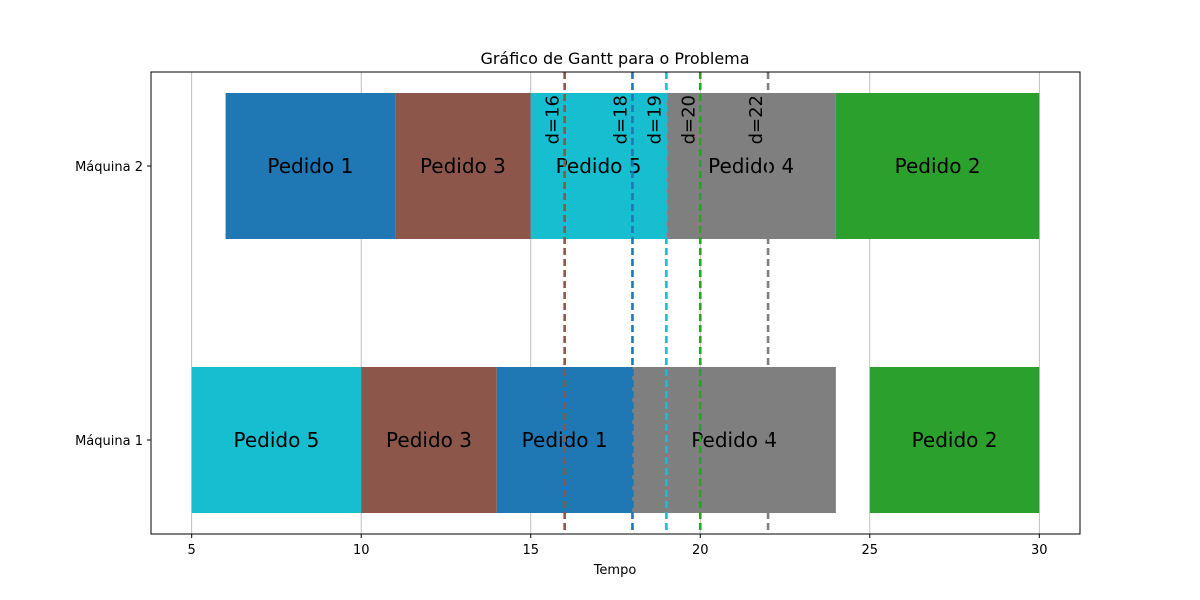 This screenshot has width=1200, height=600. What do you see at coordinates (656, 303) in the screenshot?
I see `due-date-lines: d=16 d=18 d=19 d=20 d=22` at bounding box center [656, 303].